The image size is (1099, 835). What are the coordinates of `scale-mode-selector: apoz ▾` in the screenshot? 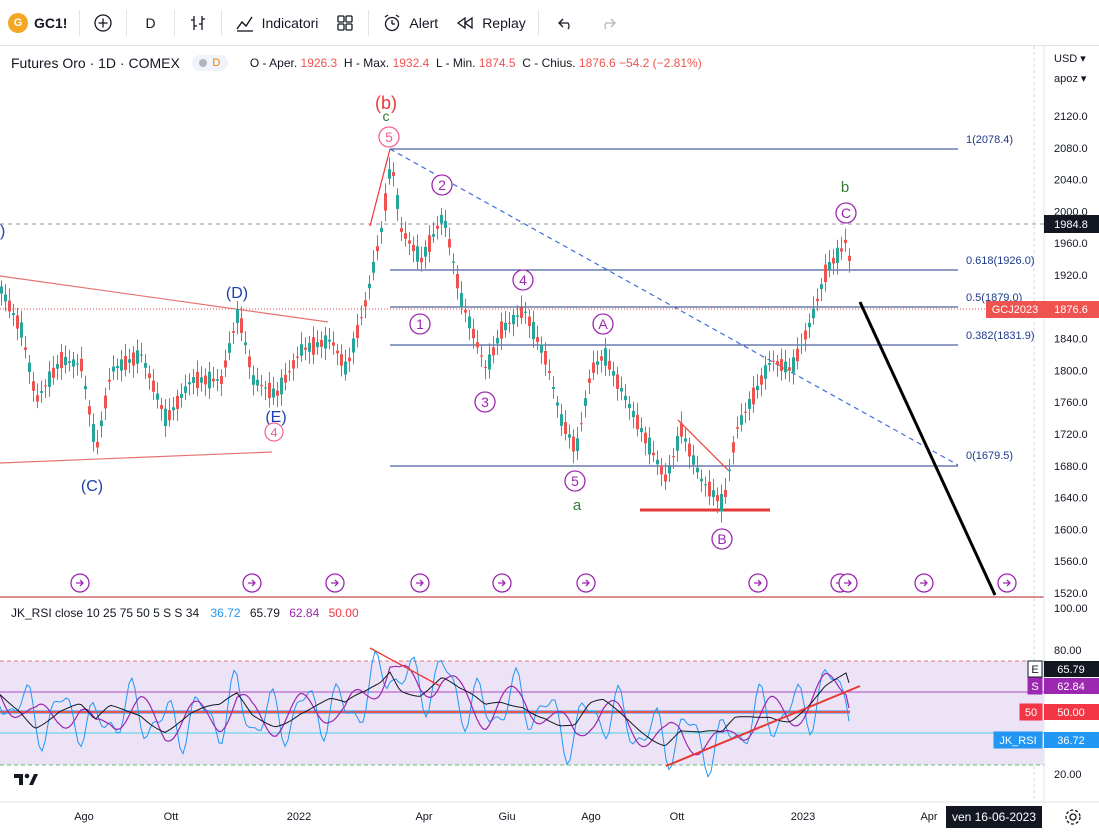 It's located at (1070, 79).